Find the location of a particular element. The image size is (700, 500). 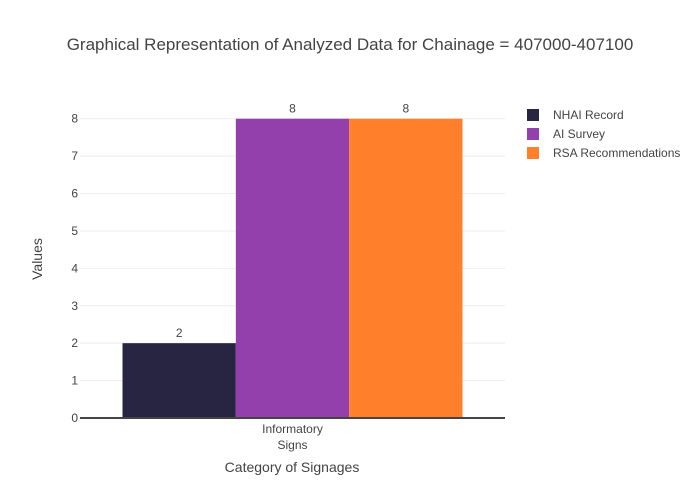

legend: NHAI Record AI Survey RSA Recommendations is located at coordinates (603, 134).